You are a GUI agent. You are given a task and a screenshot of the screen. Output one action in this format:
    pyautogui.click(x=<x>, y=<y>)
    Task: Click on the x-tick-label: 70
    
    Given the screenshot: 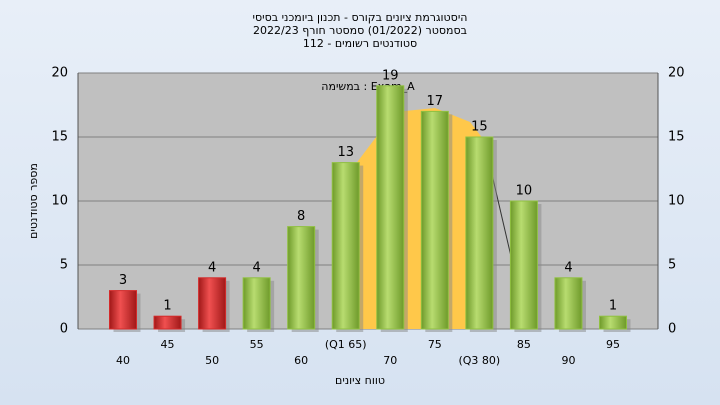 What is the action you would take?
    pyautogui.click(x=390, y=360)
    